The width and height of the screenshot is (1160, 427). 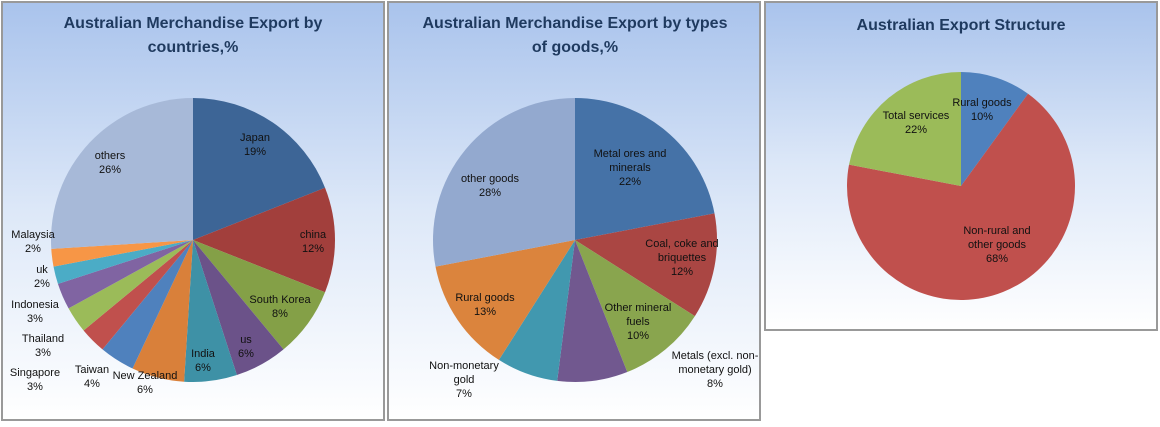 I want to click on slice-label: others 26%, so click(x=110, y=163).